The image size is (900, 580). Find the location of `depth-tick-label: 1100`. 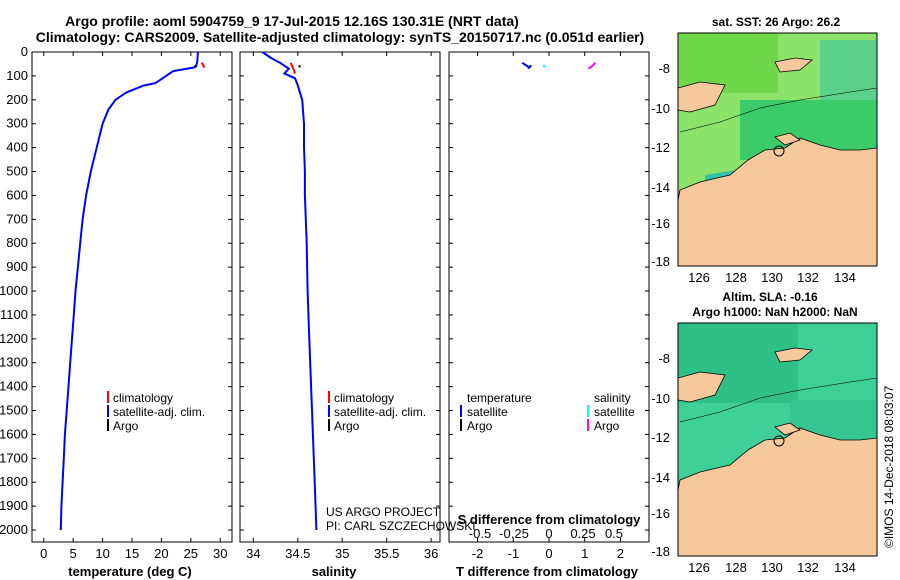

depth-tick-label: 1100 is located at coordinates (14, 314).